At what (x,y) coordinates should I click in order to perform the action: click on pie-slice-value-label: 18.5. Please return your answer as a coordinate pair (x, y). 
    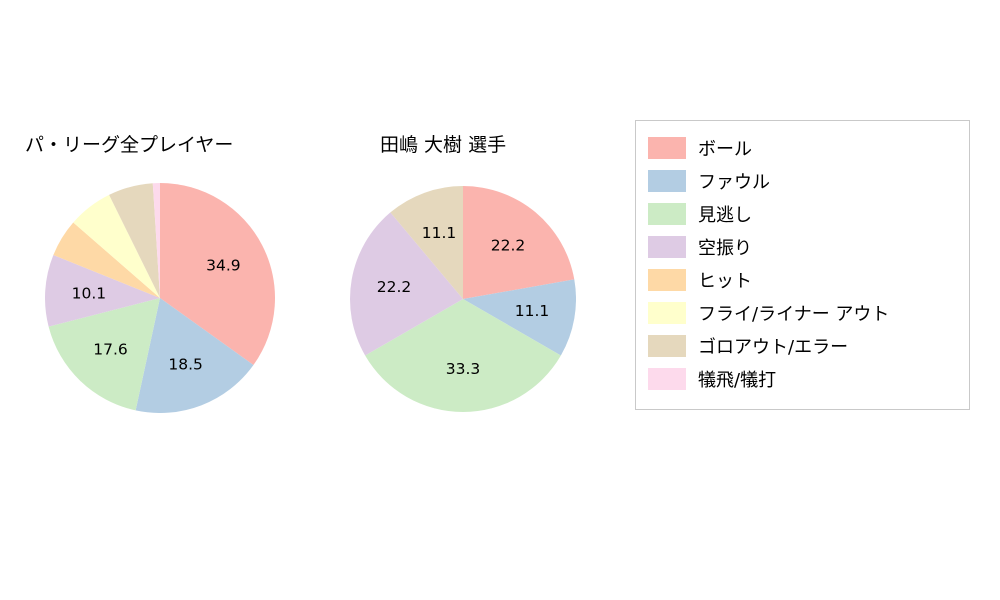
    Looking at the image, I should click on (185, 365).